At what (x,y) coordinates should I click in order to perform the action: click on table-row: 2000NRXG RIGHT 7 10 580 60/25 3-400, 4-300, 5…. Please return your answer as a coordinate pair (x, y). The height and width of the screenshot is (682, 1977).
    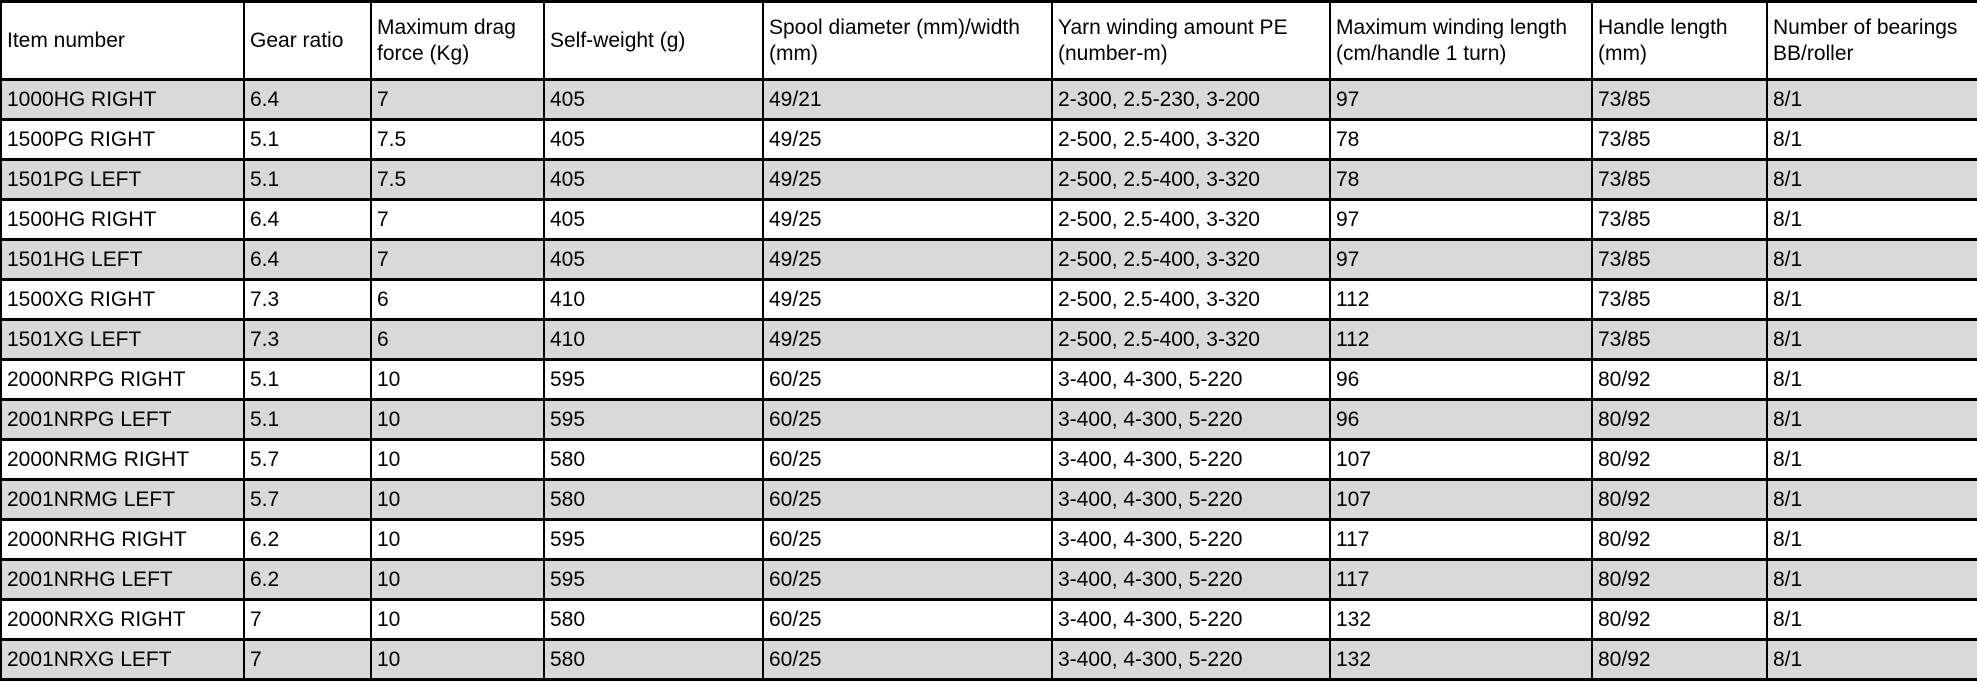
    Looking at the image, I should click on (988, 619).